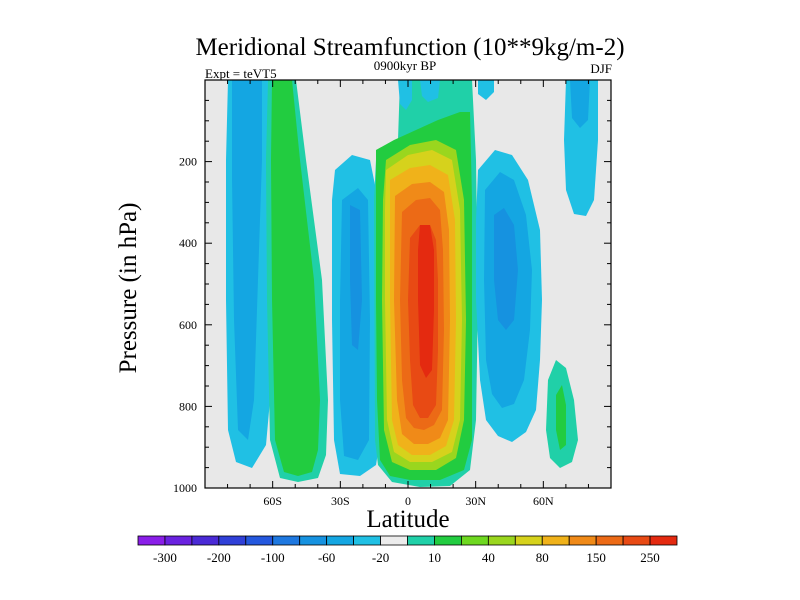  Describe the element at coordinates (326, 557) in the screenshot. I see `colorbar-label: -60` at that location.